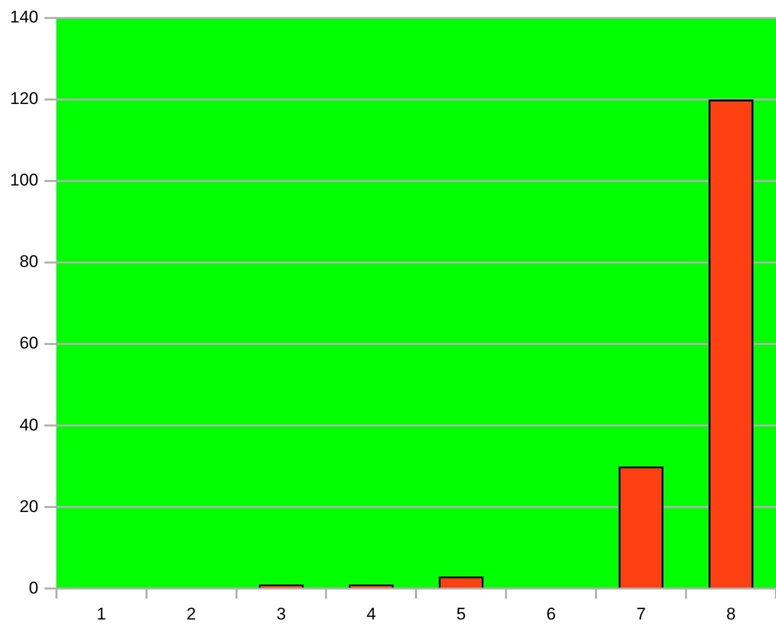 The height and width of the screenshot is (639, 776). I want to click on y-tick-label: 100, so click(24, 180).